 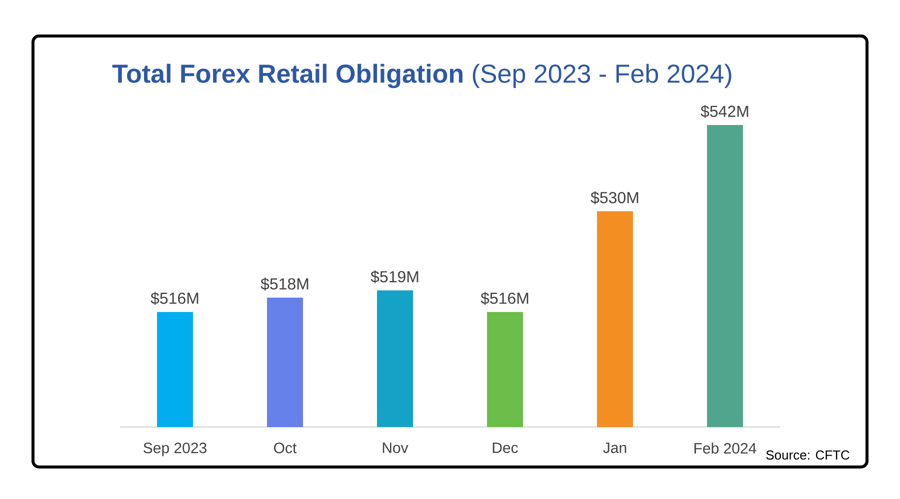 What do you see at coordinates (284, 284) in the screenshot?
I see `data-label: $518M` at bounding box center [284, 284].